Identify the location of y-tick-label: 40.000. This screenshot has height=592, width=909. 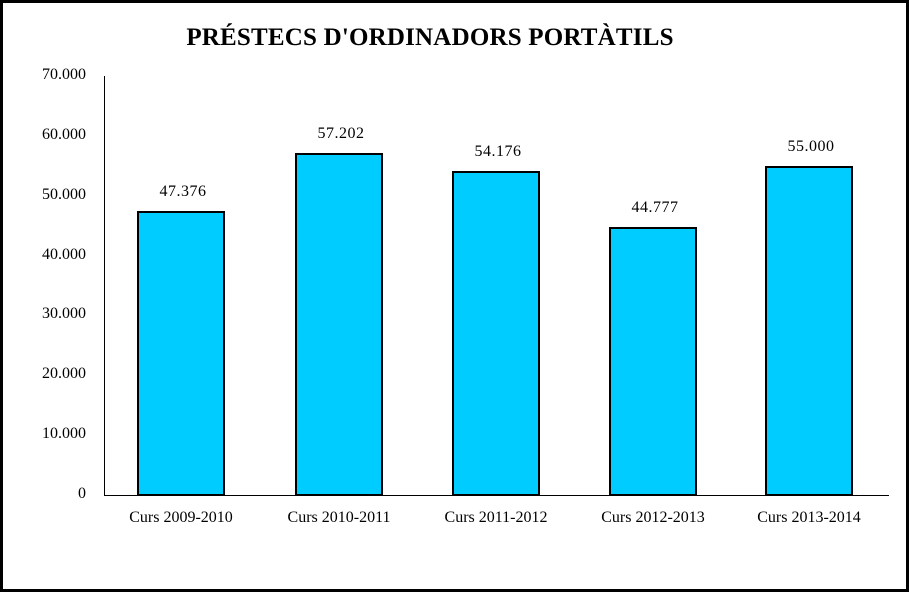
(64, 254).